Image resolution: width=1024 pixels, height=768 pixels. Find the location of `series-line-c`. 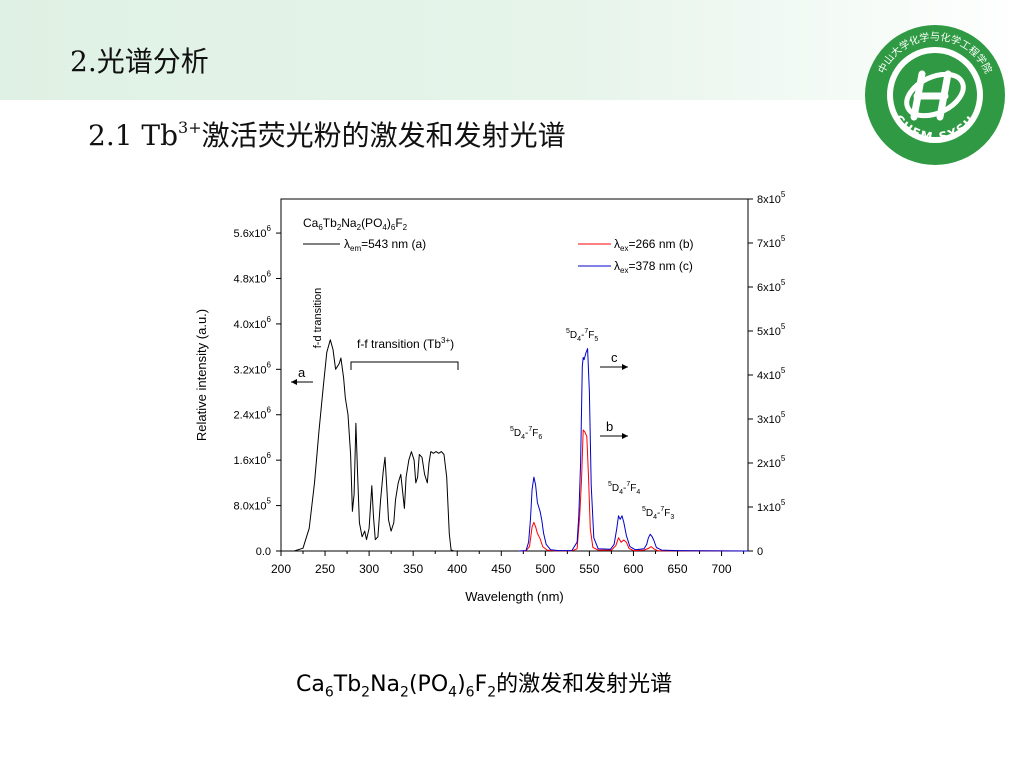

series-line-c is located at coordinates (633, 450).